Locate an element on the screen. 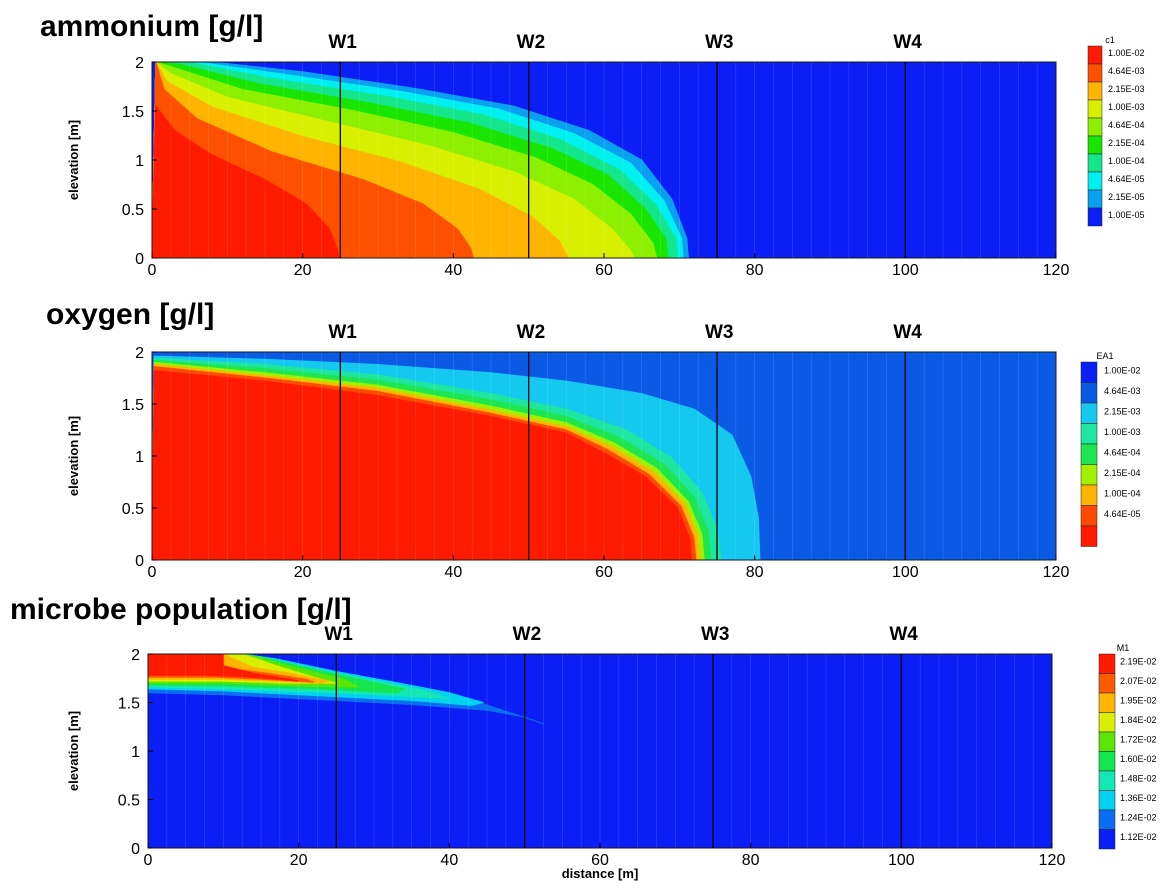 The width and height of the screenshot is (1168, 890). legend-level-label: 2.19E-02 is located at coordinates (1138, 662).